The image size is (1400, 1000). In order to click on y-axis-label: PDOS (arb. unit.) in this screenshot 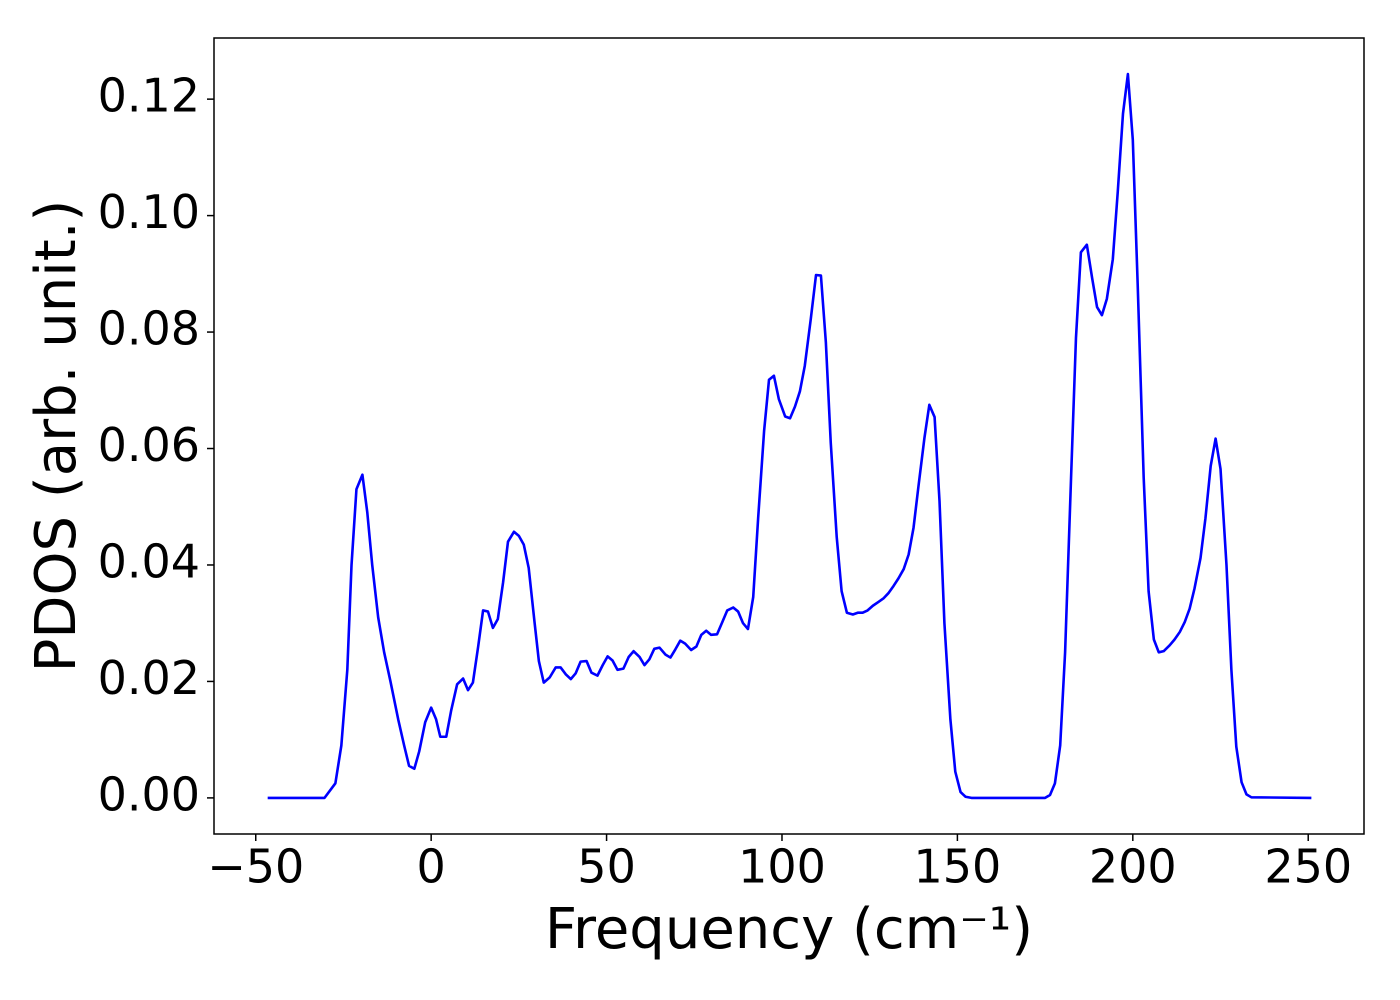, I will do `click(56, 436)`.